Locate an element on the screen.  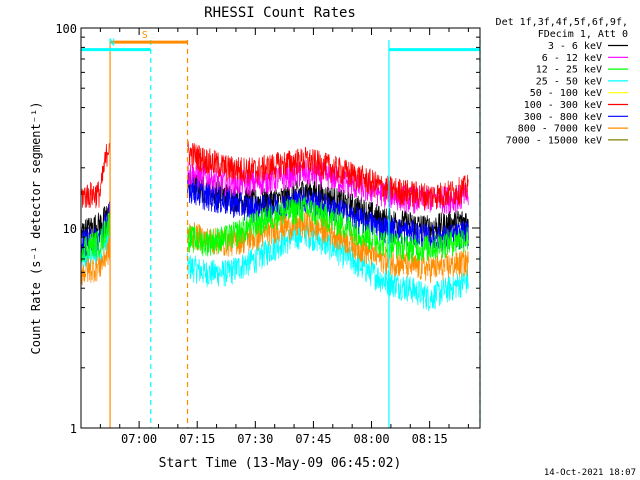
chart-title: RHESSI Count Rates is located at coordinates (280, 13).